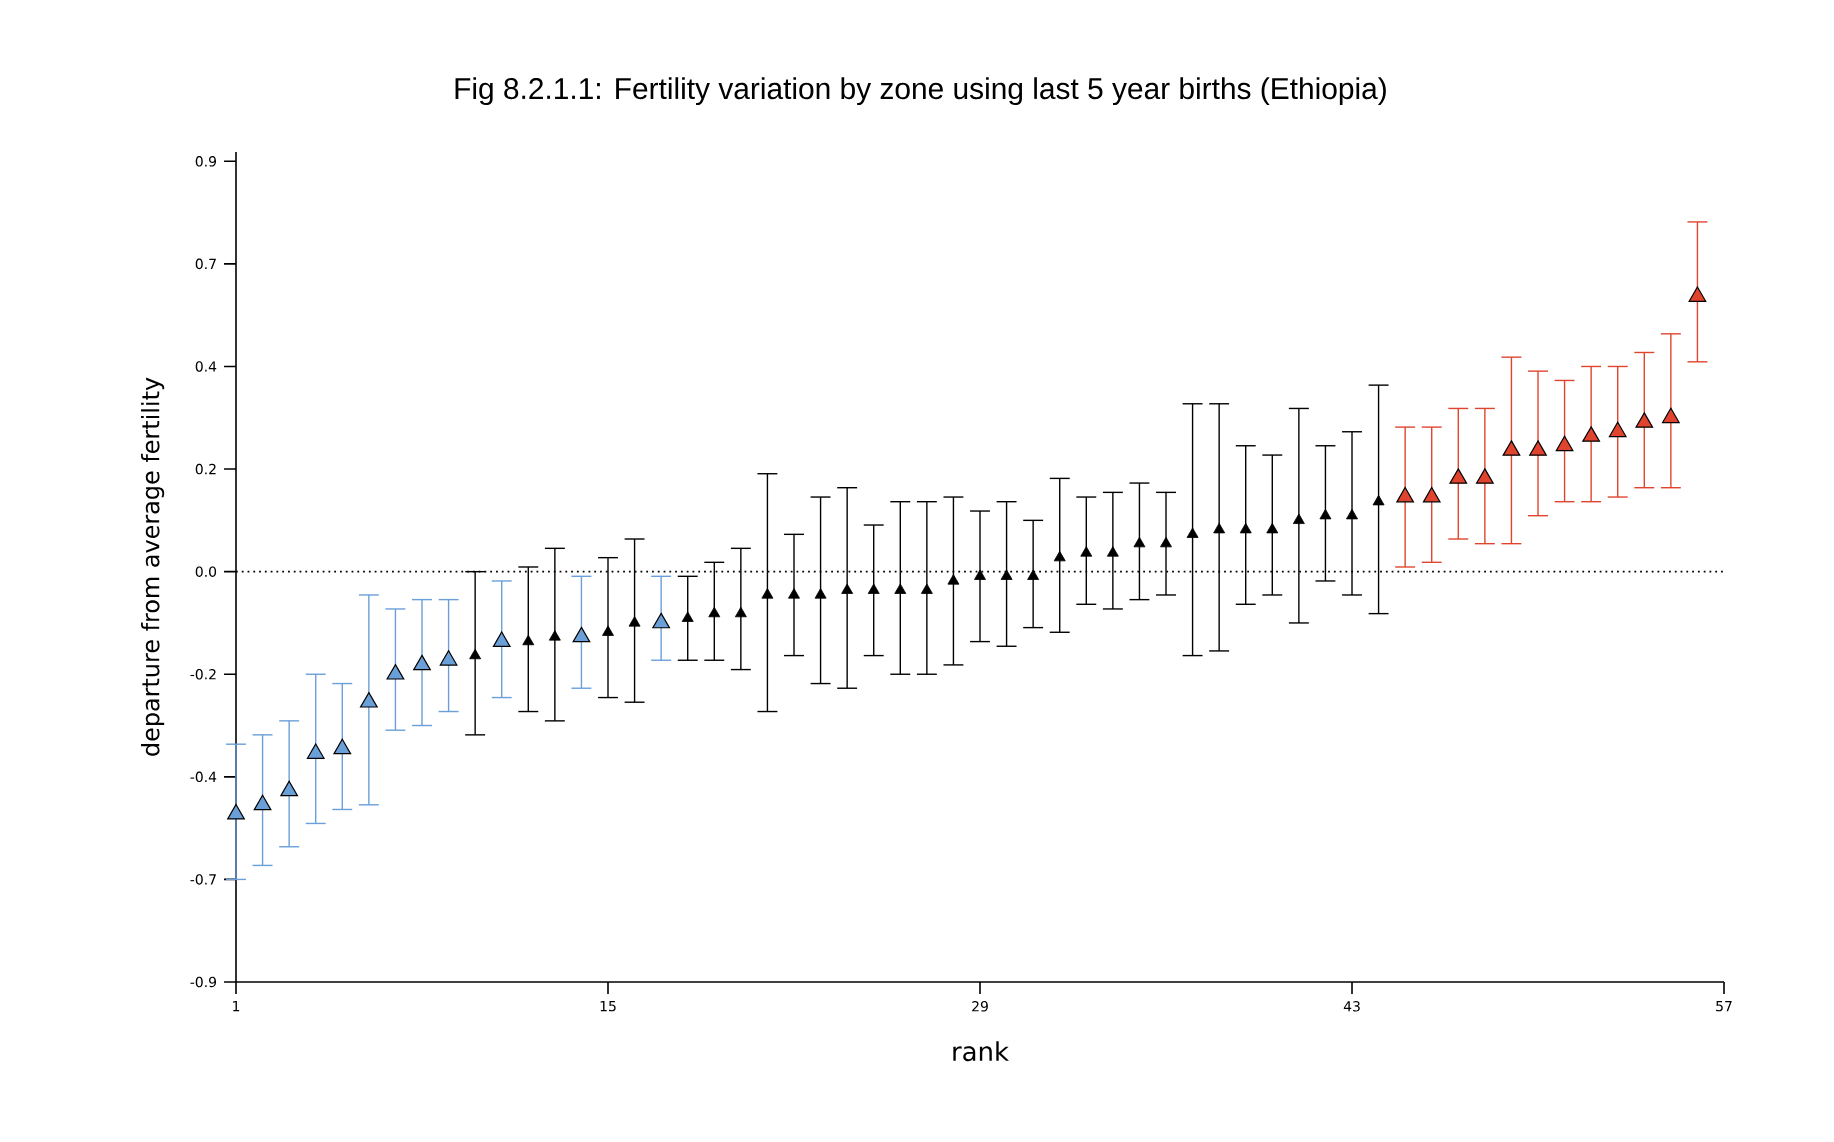 Image resolution: width=1834 pixels, height=1142 pixels. I want to click on x-axis-title: rank, so click(981, 1051).